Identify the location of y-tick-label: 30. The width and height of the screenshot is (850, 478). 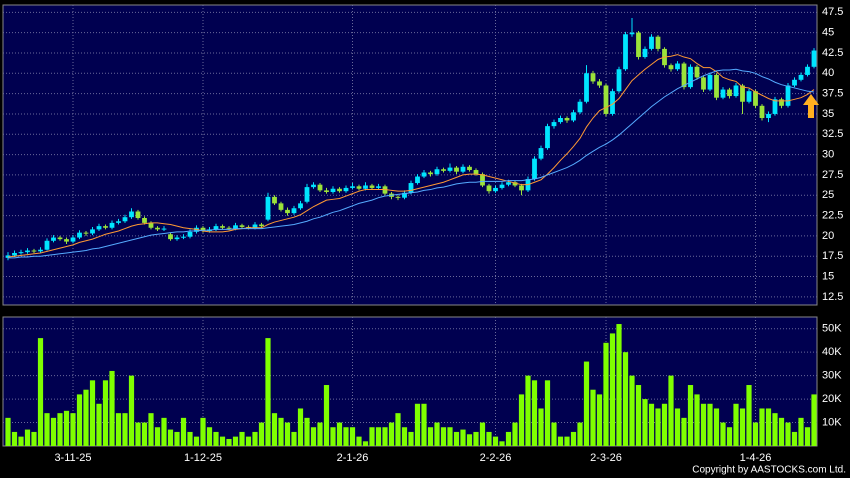
(828, 154).